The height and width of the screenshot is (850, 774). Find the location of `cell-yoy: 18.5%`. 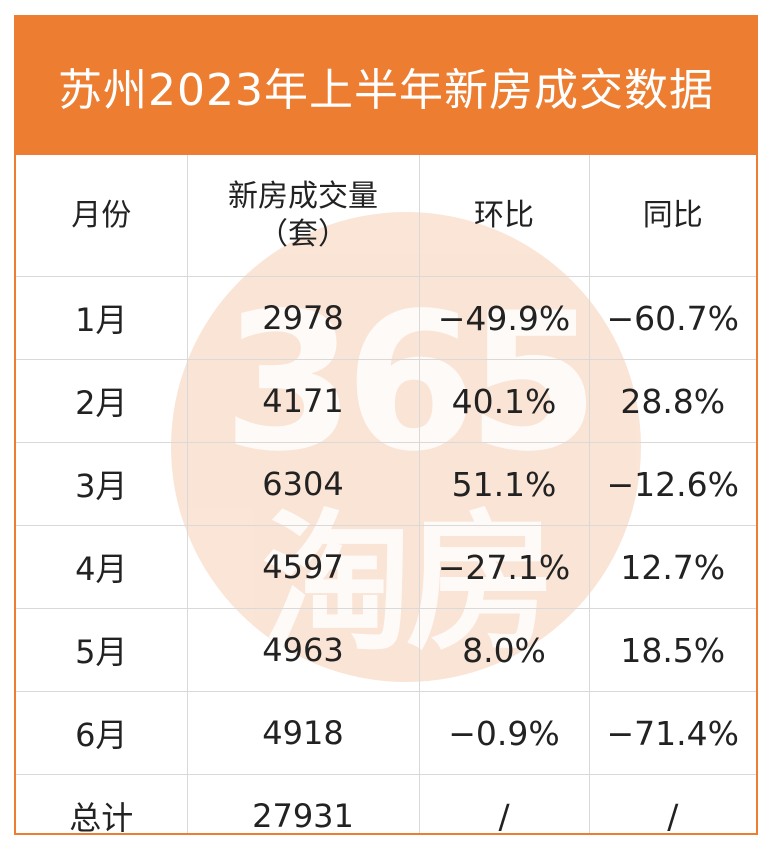

cell-yoy: 18.5% is located at coordinates (672, 650).